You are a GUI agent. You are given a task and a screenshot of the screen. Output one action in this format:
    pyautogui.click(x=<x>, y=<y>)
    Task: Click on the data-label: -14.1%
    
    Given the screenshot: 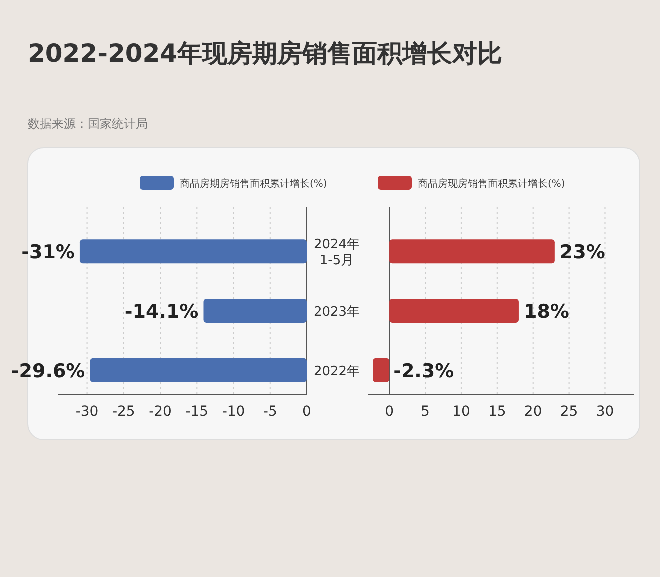 What is the action you would take?
    pyautogui.click(x=161, y=312)
    